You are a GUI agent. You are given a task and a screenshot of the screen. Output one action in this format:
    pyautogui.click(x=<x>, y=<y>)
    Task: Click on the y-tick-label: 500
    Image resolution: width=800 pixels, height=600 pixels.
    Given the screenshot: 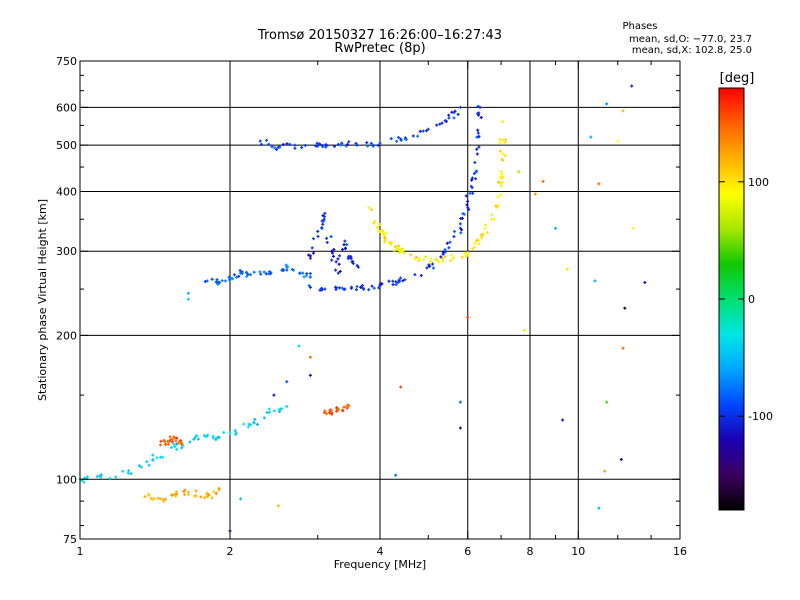 What is the action you would take?
    pyautogui.click(x=66, y=145)
    